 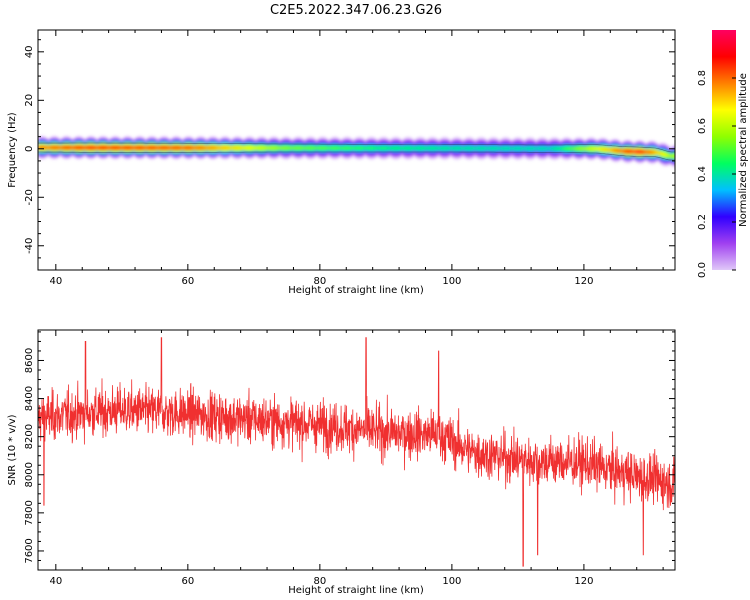 What do you see at coordinates (451, 581) in the screenshot?
I see `x-tick-label: 100` at bounding box center [451, 581].